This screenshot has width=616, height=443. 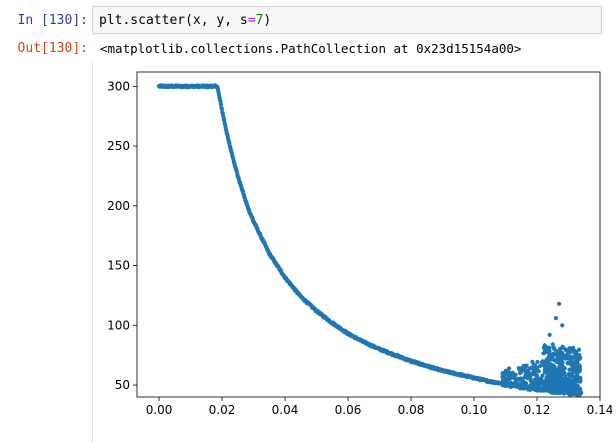 I want to click on y-tick-label: 150, so click(x=118, y=266).